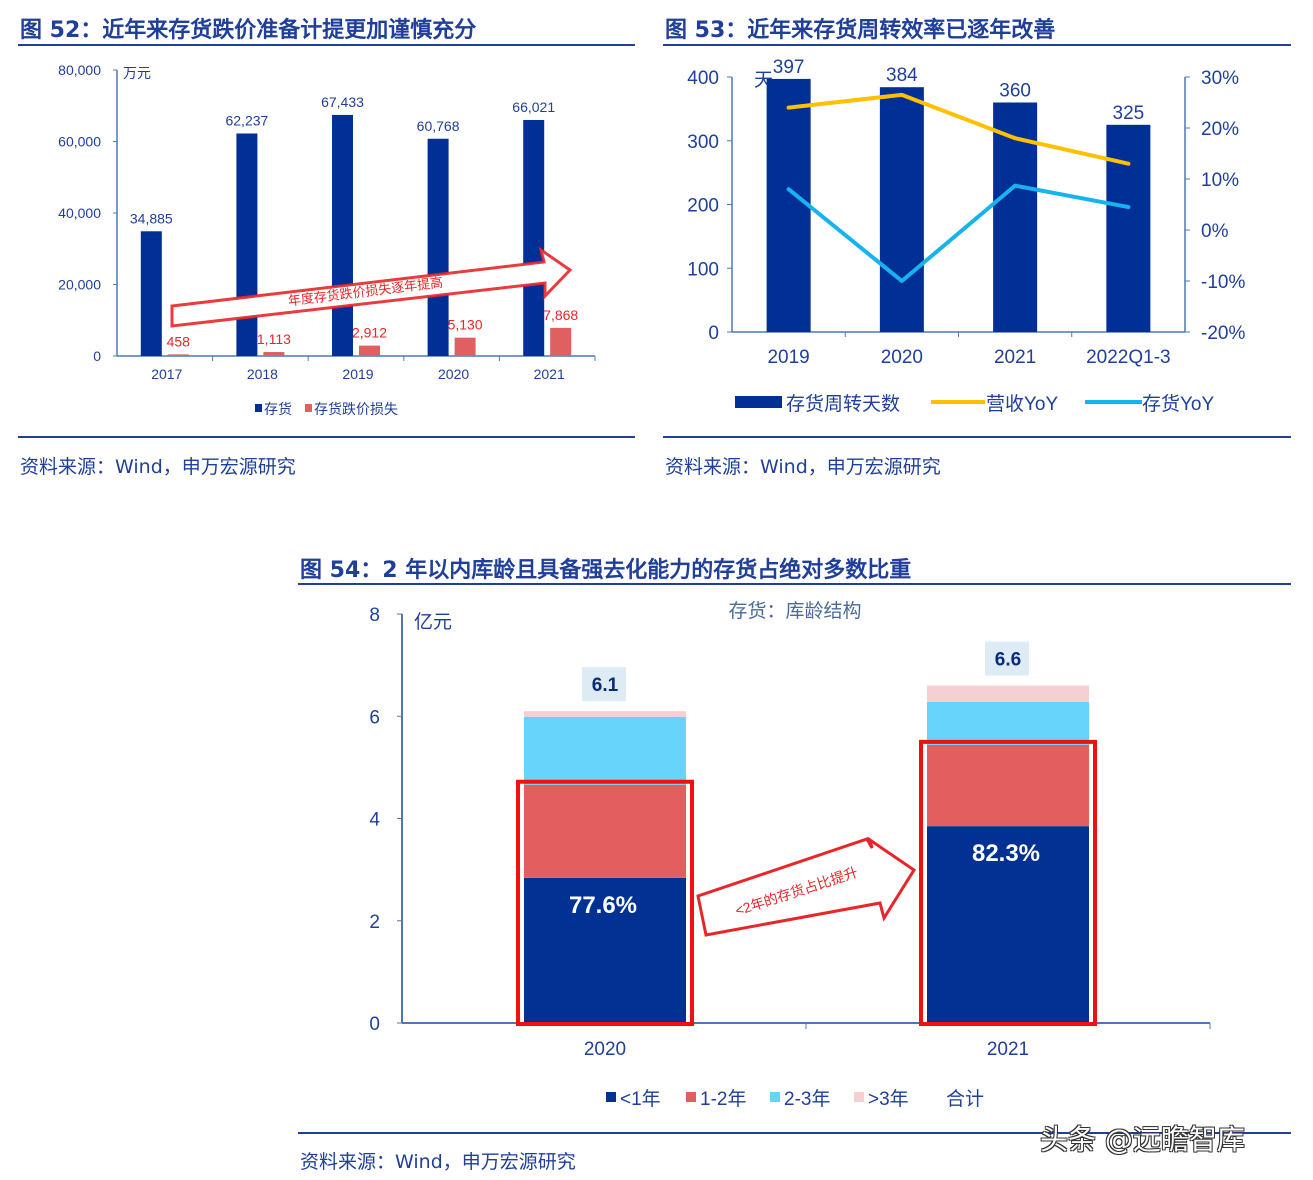 This screenshot has width=1313, height=1180. I want to click on legend-label: 营收YoY, so click(1022, 404).